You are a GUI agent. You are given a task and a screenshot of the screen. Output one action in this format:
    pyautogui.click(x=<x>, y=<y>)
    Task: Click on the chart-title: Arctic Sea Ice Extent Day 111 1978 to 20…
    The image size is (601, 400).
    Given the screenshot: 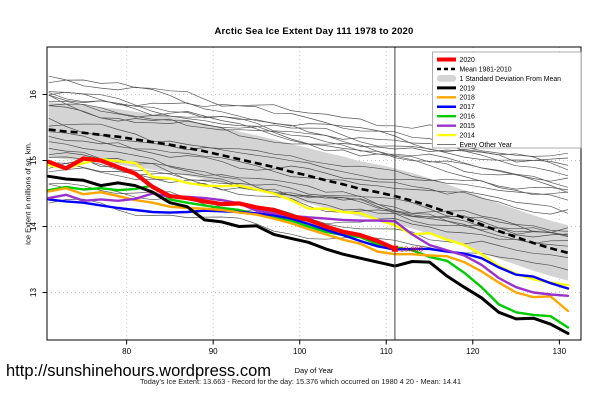 What is the action you would take?
    pyautogui.click(x=314, y=31)
    